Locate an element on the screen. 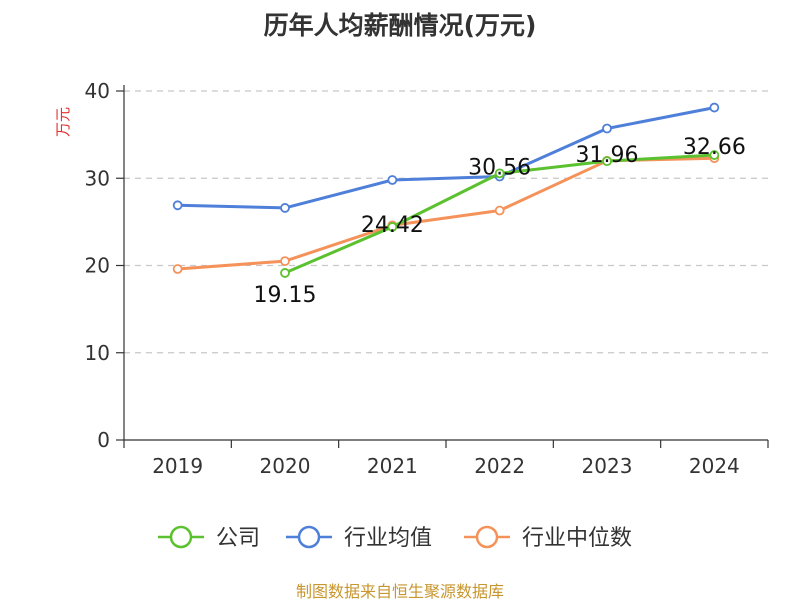 The width and height of the screenshot is (800, 602). data-label: 30.56 is located at coordinates (499, 167).